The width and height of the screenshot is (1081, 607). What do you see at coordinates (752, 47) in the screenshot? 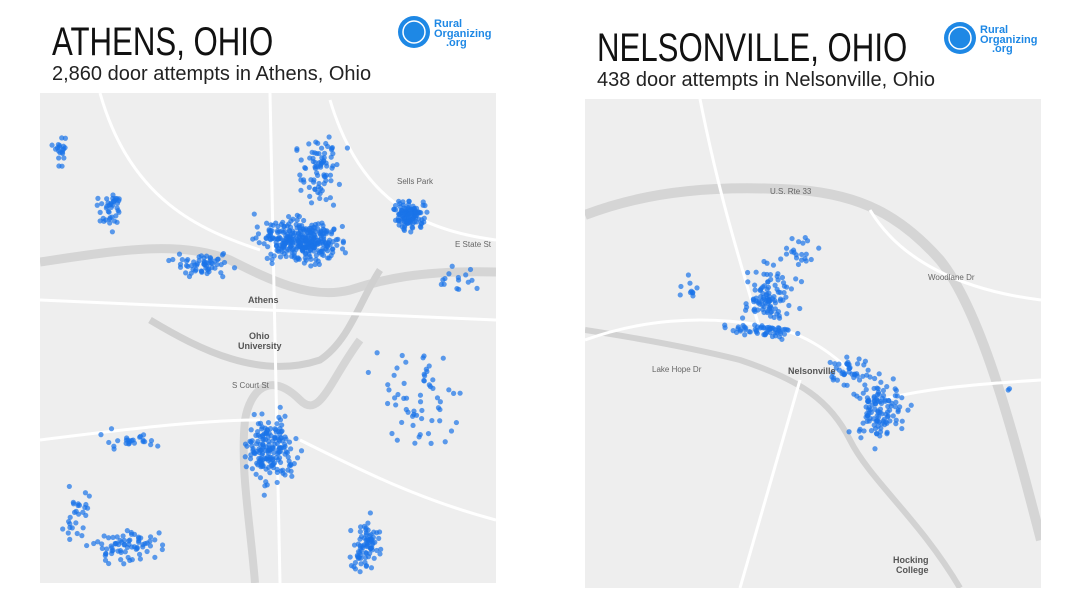
I see `panel-title: NELSONVILLE, OHIO` at bounding box center [752, 47].